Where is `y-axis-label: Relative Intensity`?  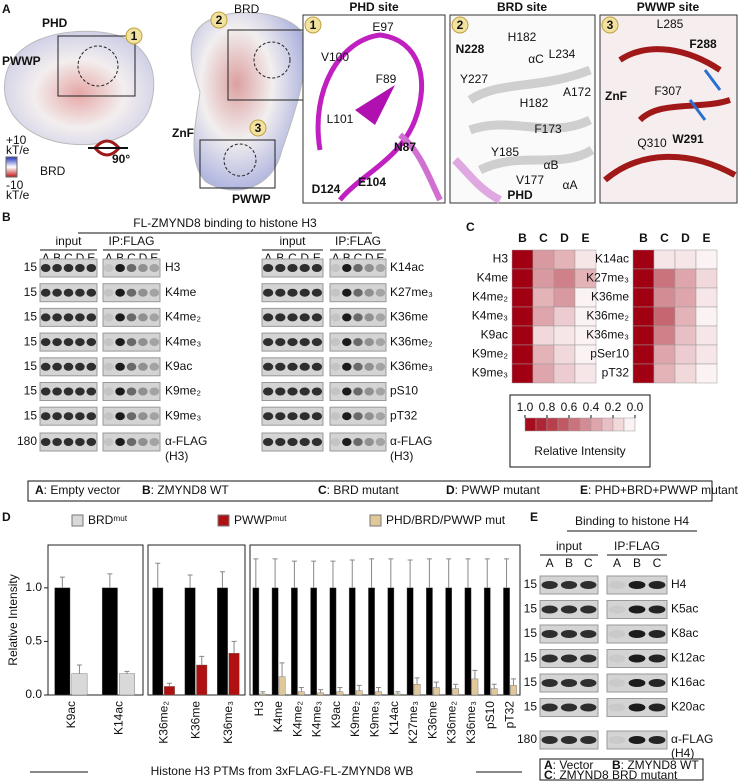 y-axis-label: Relative Intensity is located at coordinates (13, 619).